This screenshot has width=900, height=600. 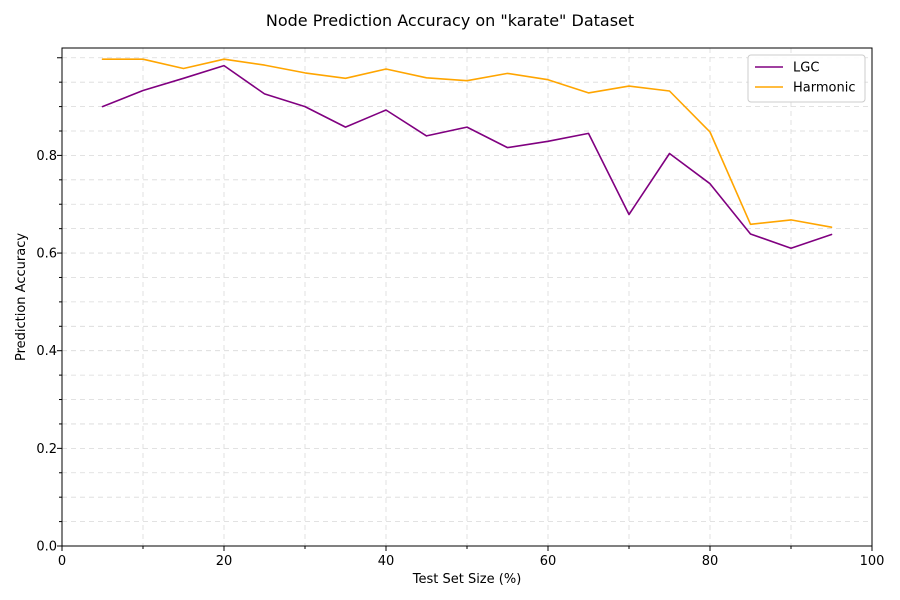 I want to click on legend-label-lgc: LGC, so click(x=806, y=68).